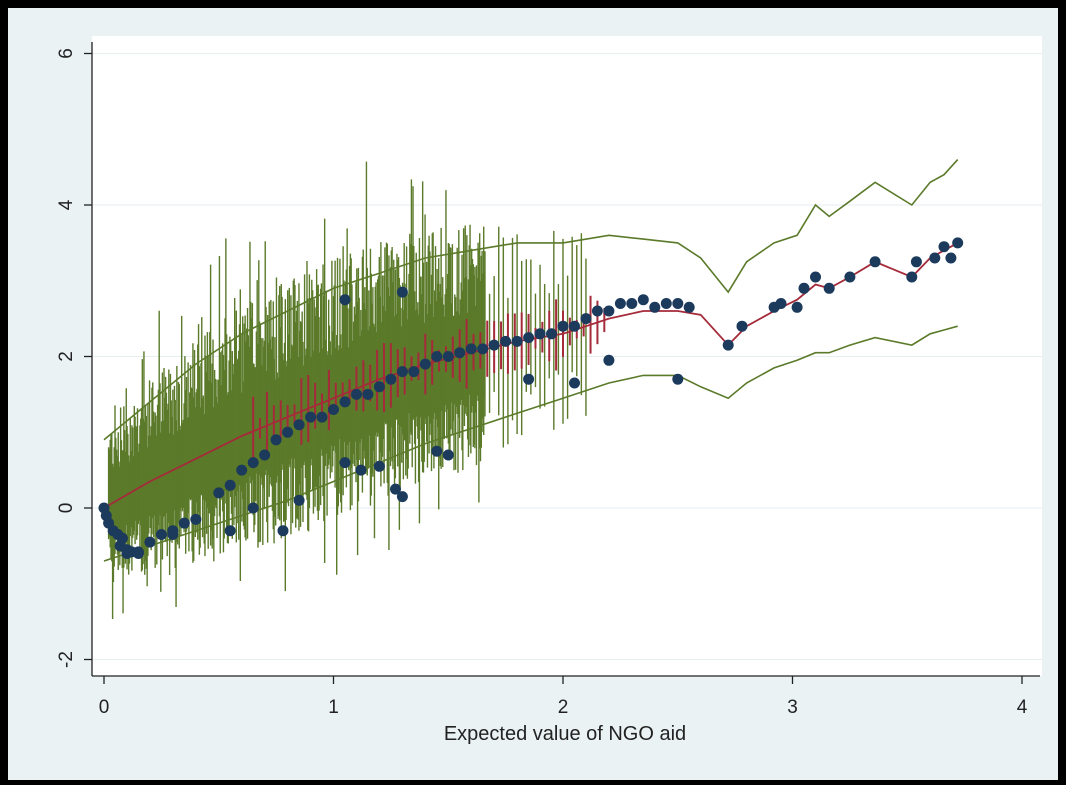 The height and width of the screenshot is (785, 1066). I want to click on x-tick-label: 0, so click(104, 707).